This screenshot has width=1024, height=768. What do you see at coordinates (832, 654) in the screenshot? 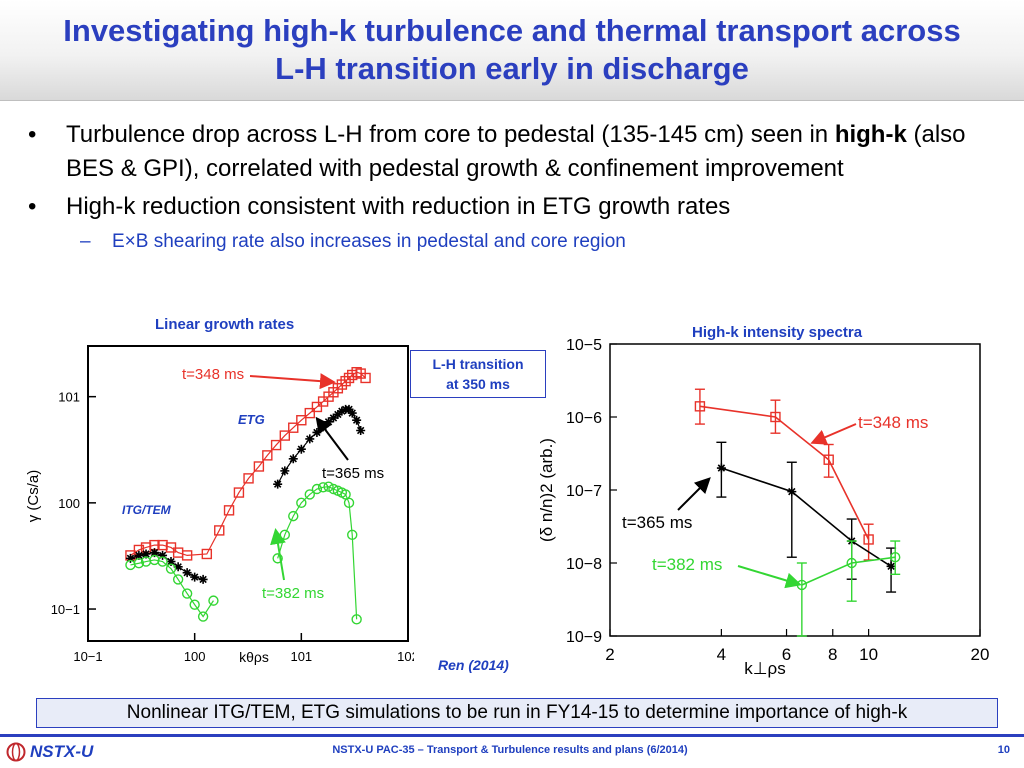
I see `chart2-xtick-label: 8` at bounding box center [832, 654].